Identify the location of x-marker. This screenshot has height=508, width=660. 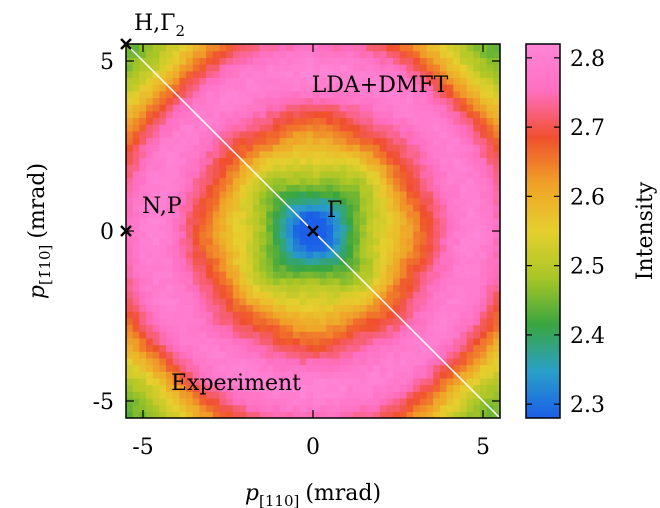
(126, 44).